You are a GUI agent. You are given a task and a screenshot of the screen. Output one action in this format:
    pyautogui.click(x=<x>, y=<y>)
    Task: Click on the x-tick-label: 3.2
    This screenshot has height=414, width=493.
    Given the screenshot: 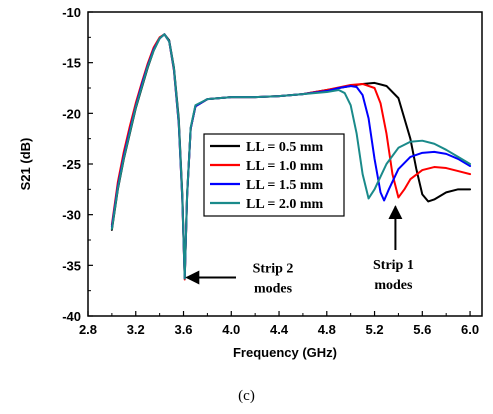 What is the action you would take?
    pyautogui.click(x=136, y=329)
    